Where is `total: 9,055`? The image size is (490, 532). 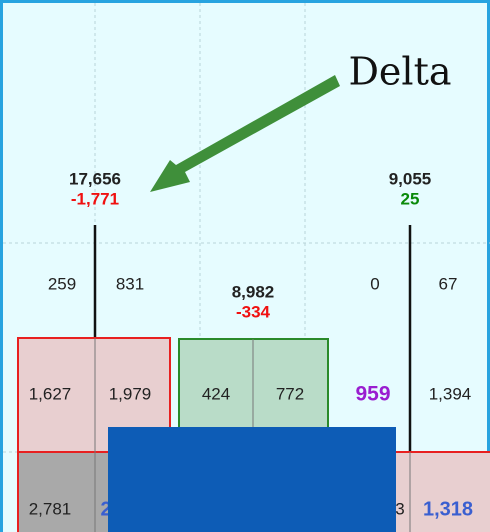
total: 9,055 is located at coordinates (410, 178).